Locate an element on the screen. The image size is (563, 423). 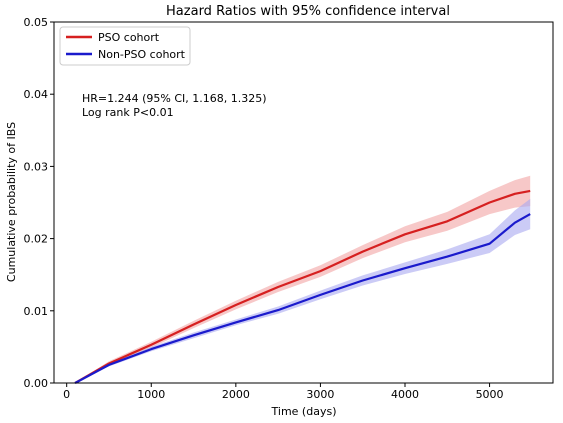
y-tick-label: 0.00 is located at coordinates (36, 383).